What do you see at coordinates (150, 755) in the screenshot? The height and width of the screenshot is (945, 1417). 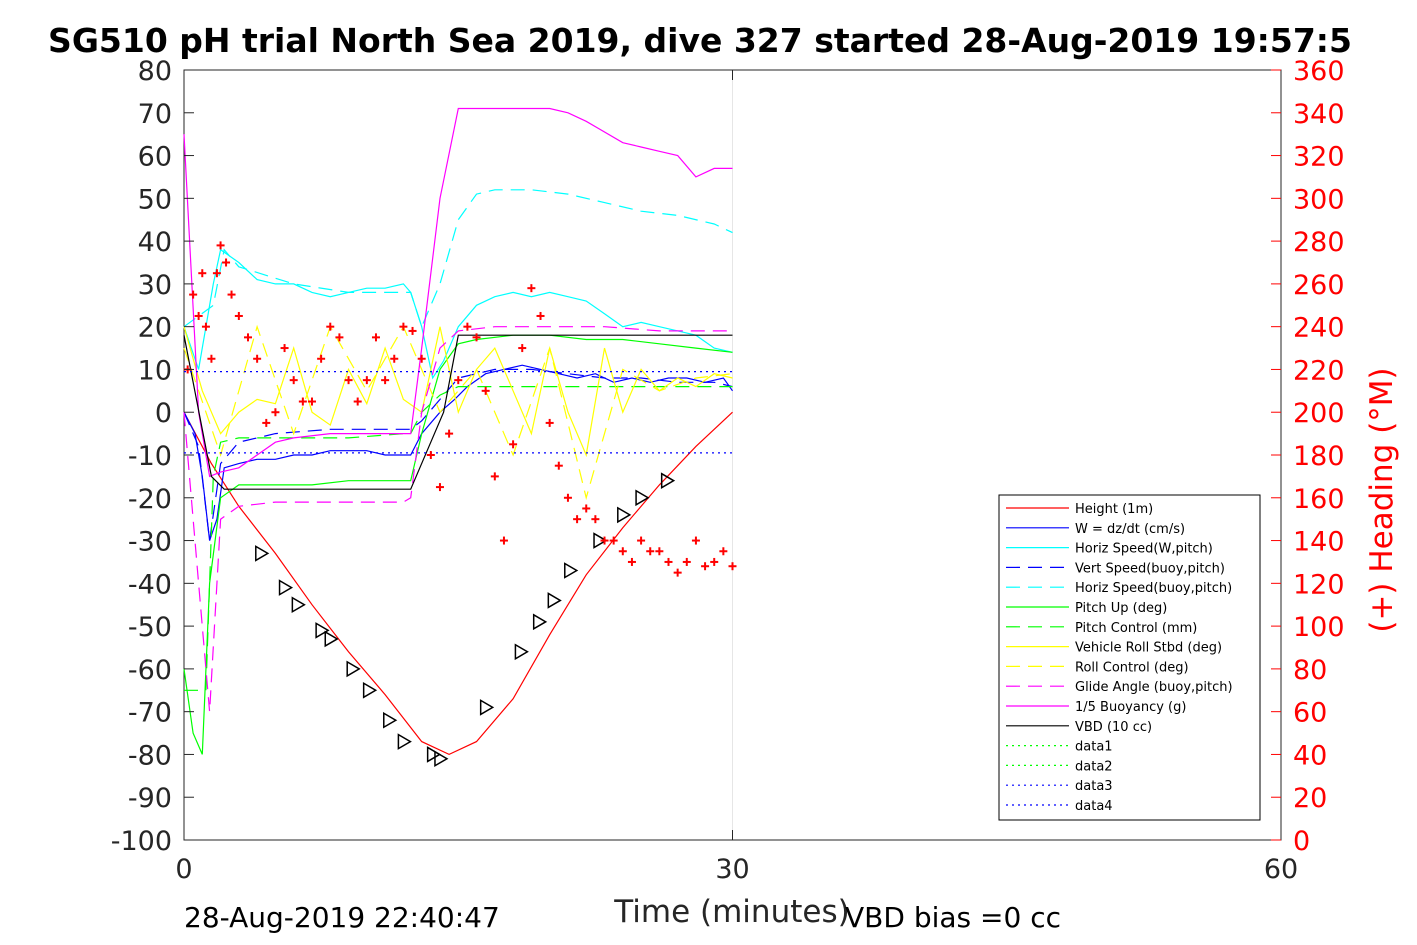 I see `y-tick-label: -80` at bounding box center [150, 755].